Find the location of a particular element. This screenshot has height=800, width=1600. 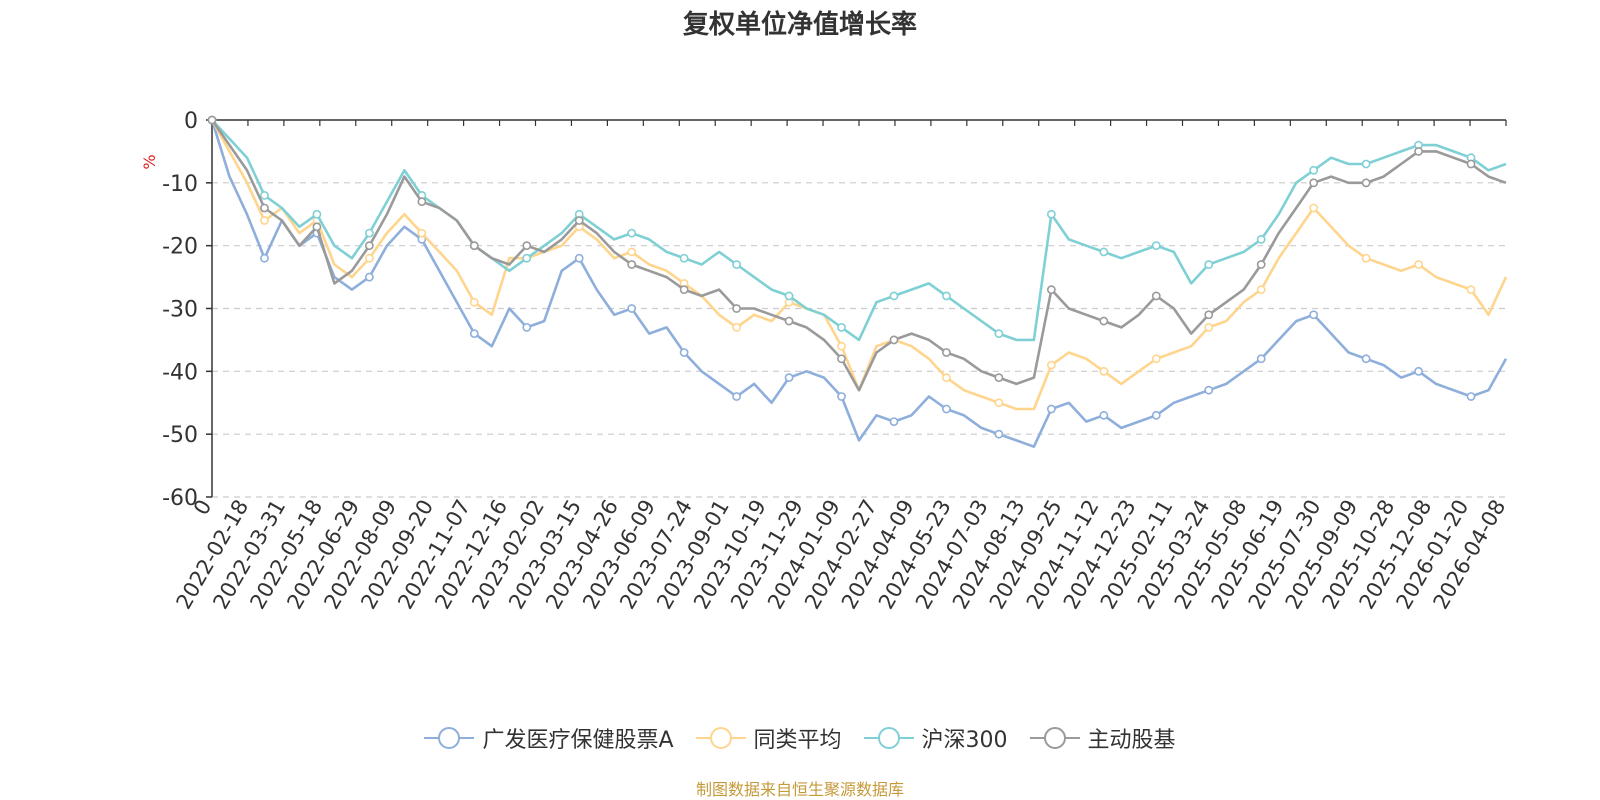

y-tick-label: -60 is located at coordinates (180, 498).